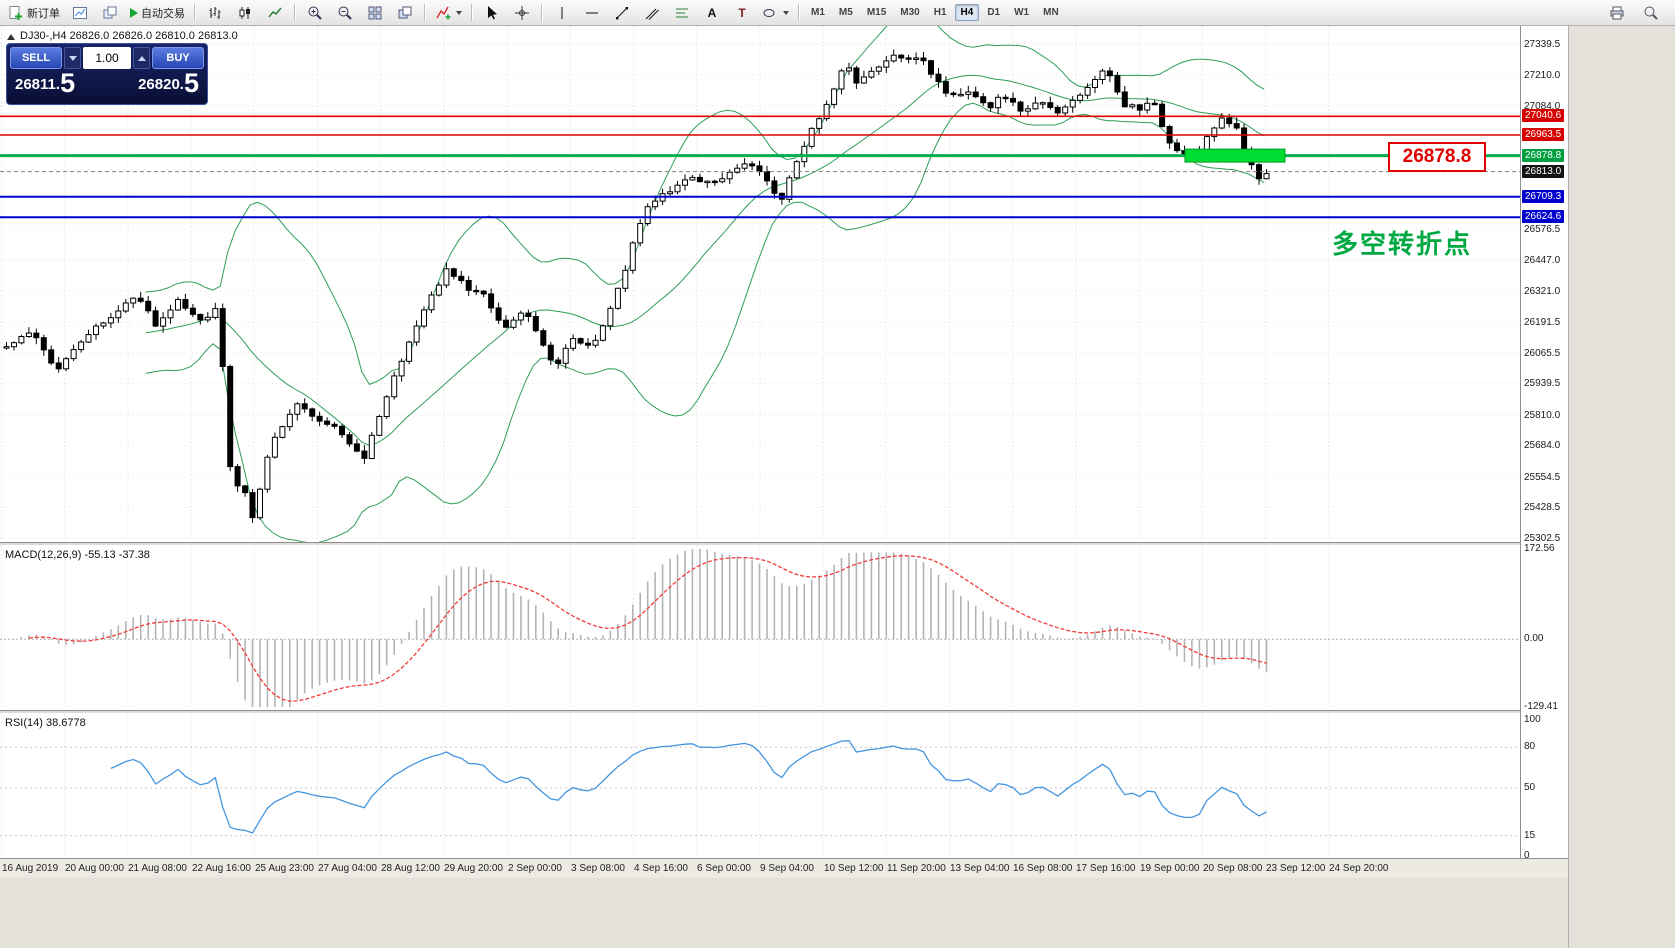  What do you see at coordinates (661, 868) in the screenshot?
I see `time-axis-label: 4 Sep 16:00` at bounding box center [661, 868].